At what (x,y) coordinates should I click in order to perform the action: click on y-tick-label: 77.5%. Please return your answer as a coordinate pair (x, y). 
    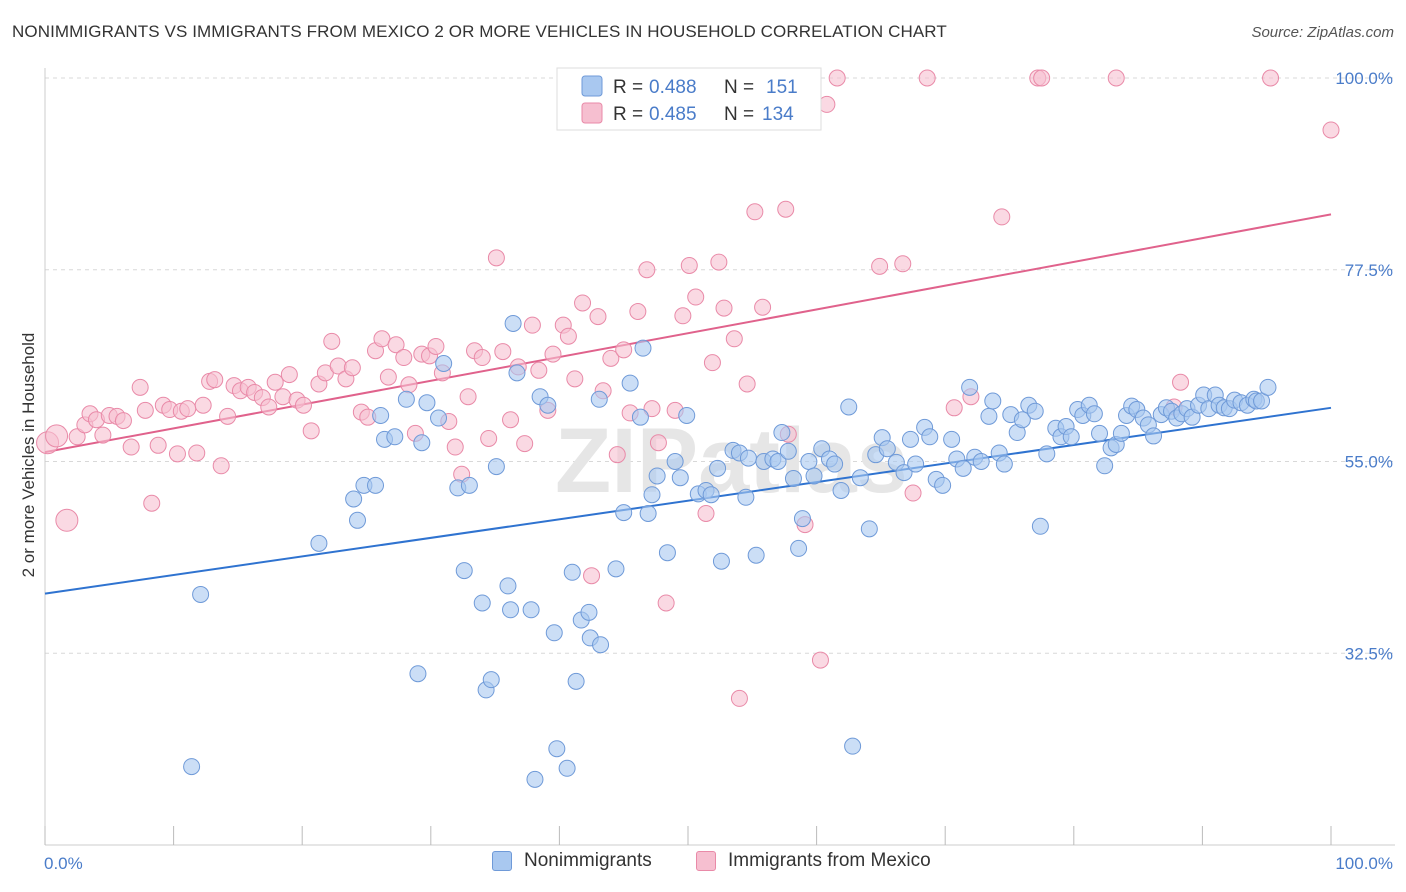
    Looking at the image, I should click on (1369, 270).